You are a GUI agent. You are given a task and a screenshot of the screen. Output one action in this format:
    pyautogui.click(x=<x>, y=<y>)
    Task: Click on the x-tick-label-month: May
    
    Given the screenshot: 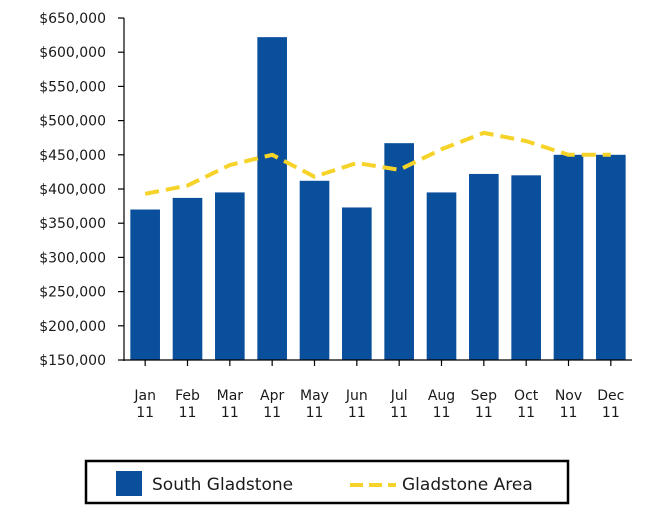 What is the action you would take?
    pyautogui.click(x=314, y=396)
    